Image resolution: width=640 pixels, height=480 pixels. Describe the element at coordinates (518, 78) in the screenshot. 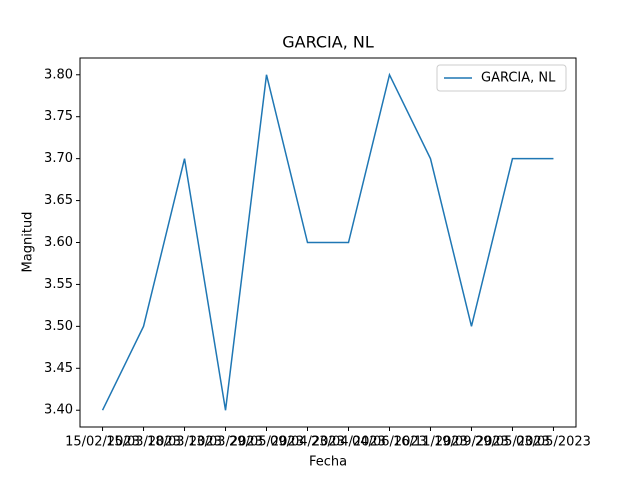

I see `legend-label: GARCIA, NL` at that location.